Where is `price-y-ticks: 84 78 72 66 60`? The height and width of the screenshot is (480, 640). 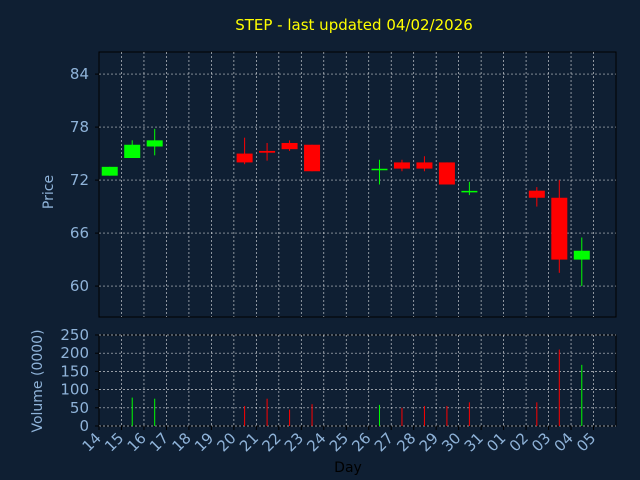
price-y-ticks: 84 78 72 66 60 is located at coordinates (84, 180).